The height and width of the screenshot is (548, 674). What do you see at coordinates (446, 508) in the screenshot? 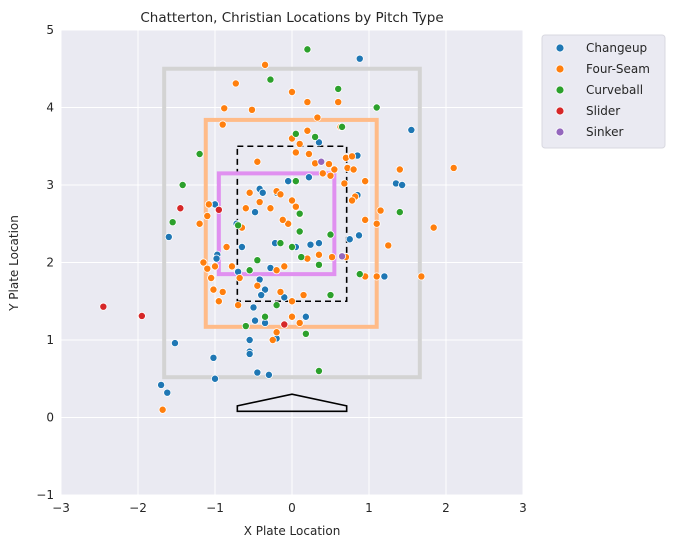
I see `x-tick-label: 2` at bounding box center [446, 508].